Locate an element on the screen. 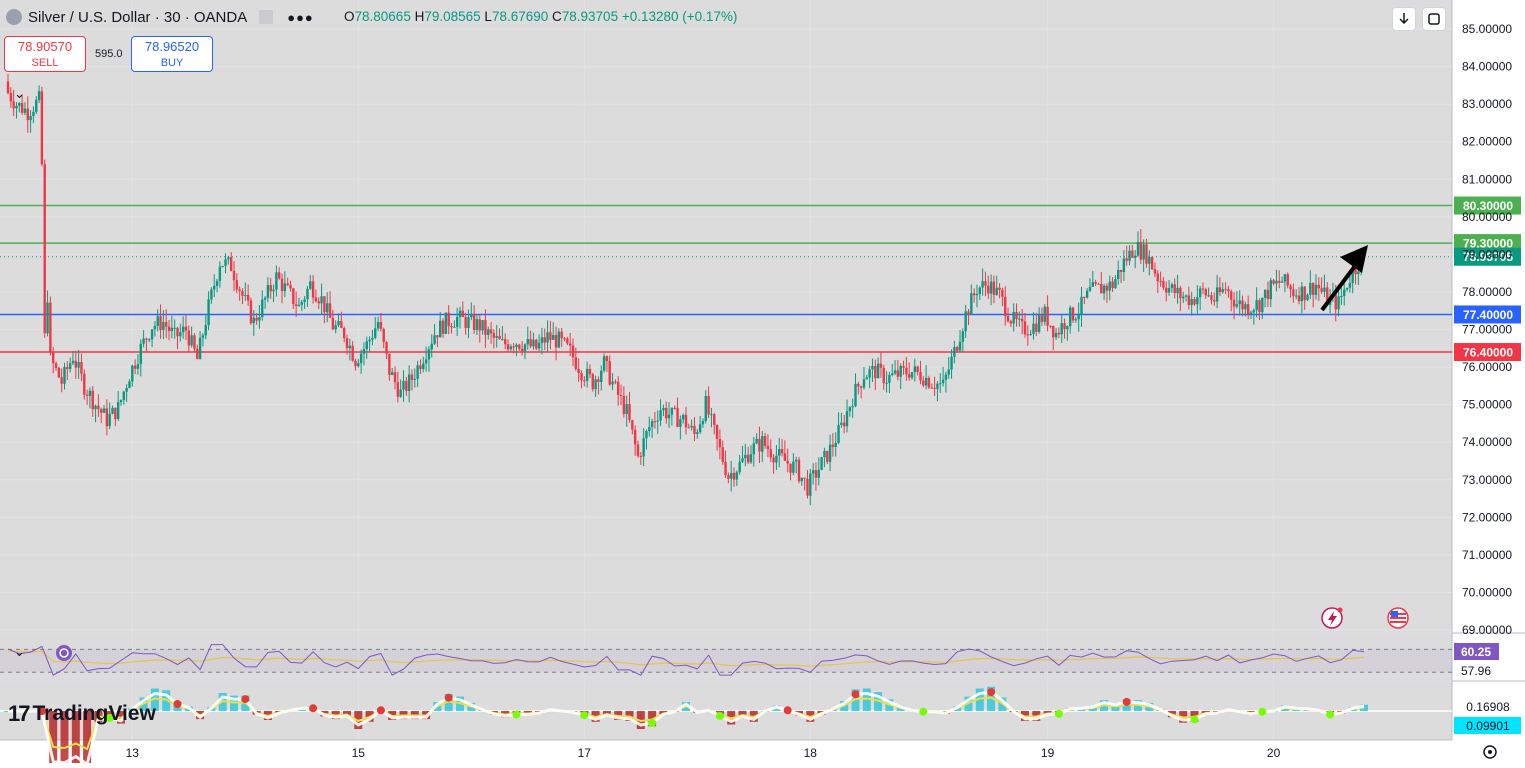 This screenshot has height=768, width=1525. fullscreen-button is located at coordinates (1434, 19).